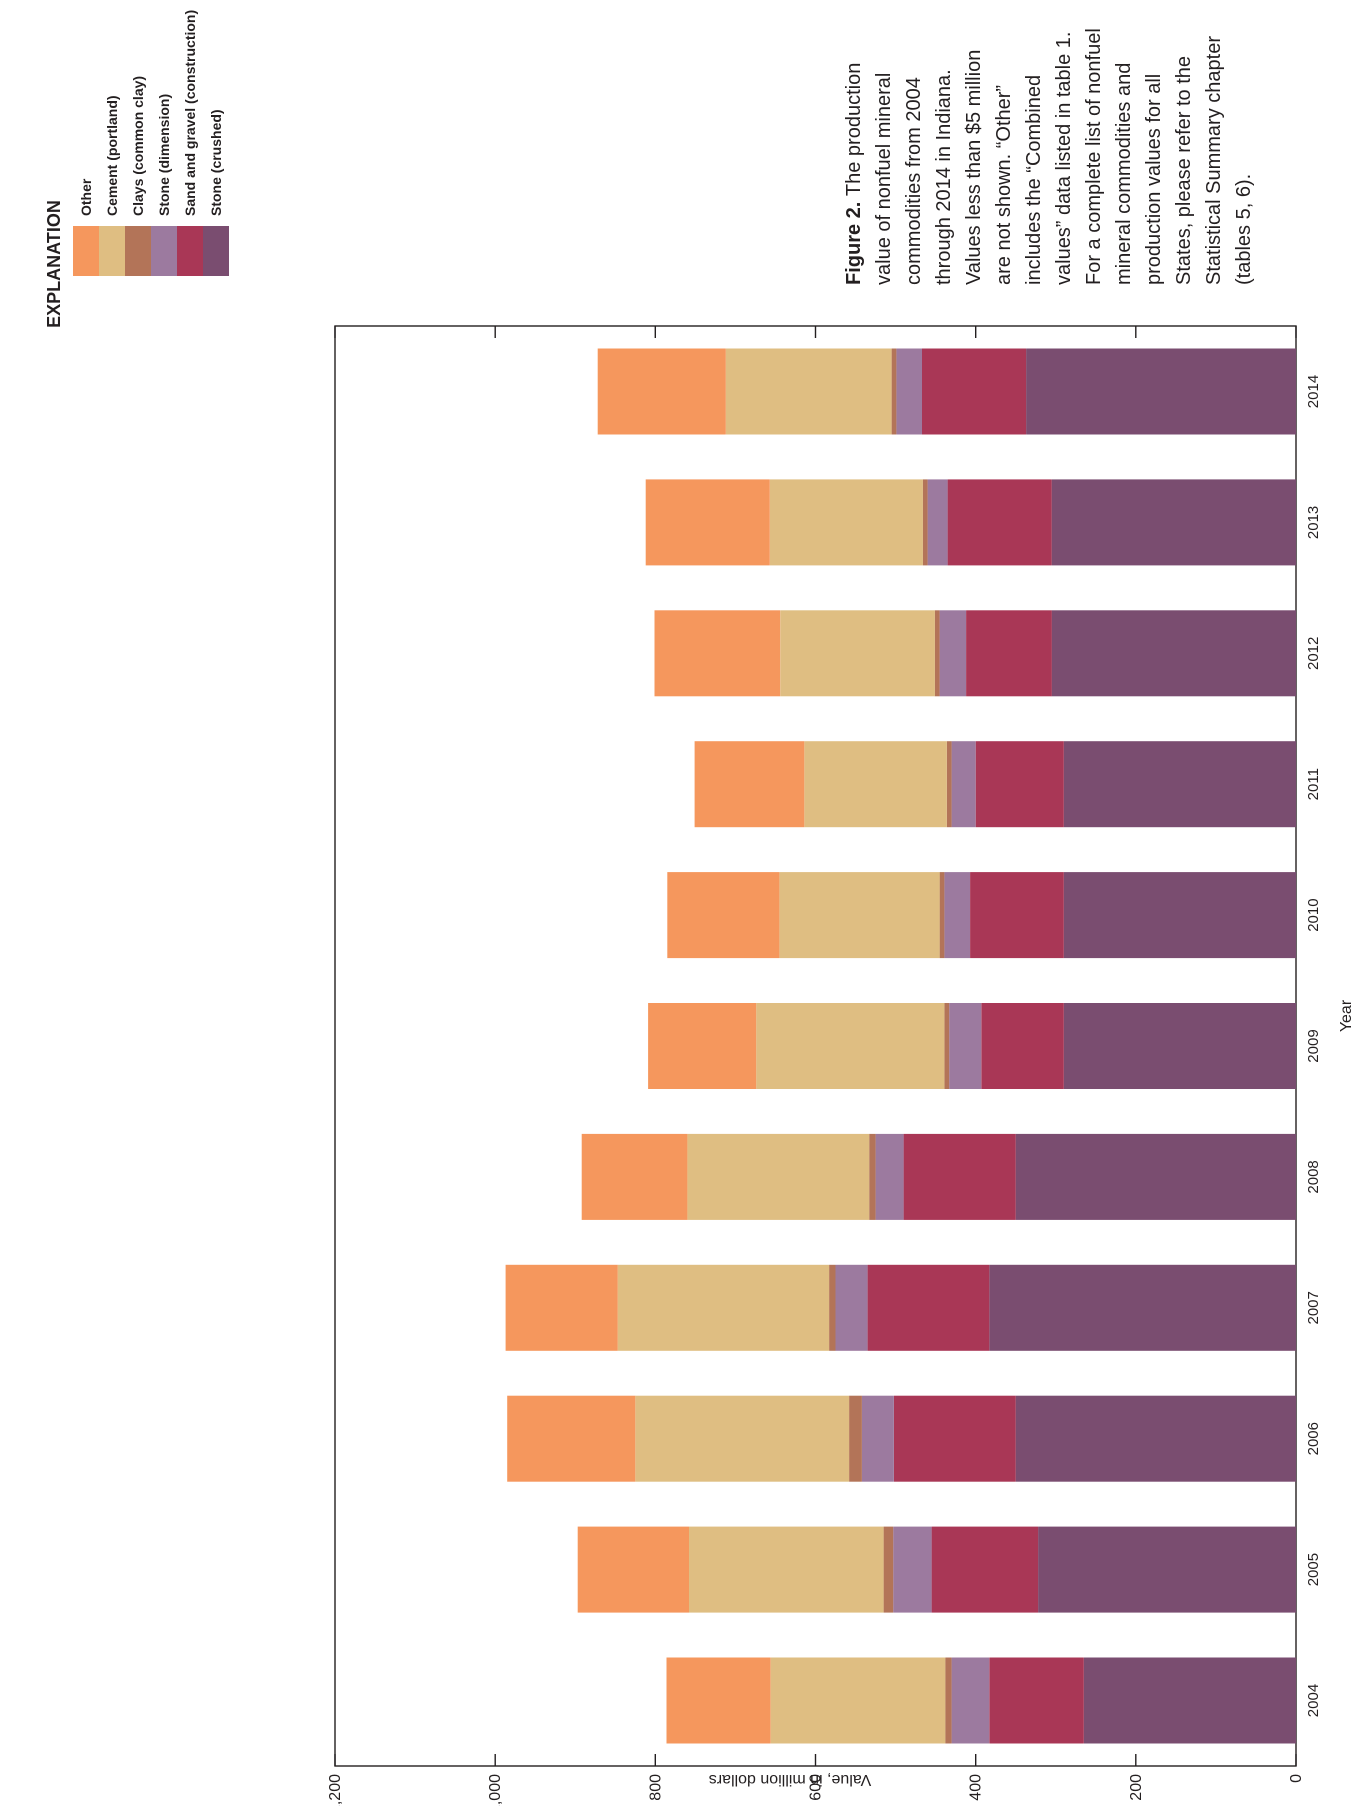 Image resolution: width=1362 pixels, height=1806 pixels. I want to click on x-tick-label: 2006, so click(1313, 1438).